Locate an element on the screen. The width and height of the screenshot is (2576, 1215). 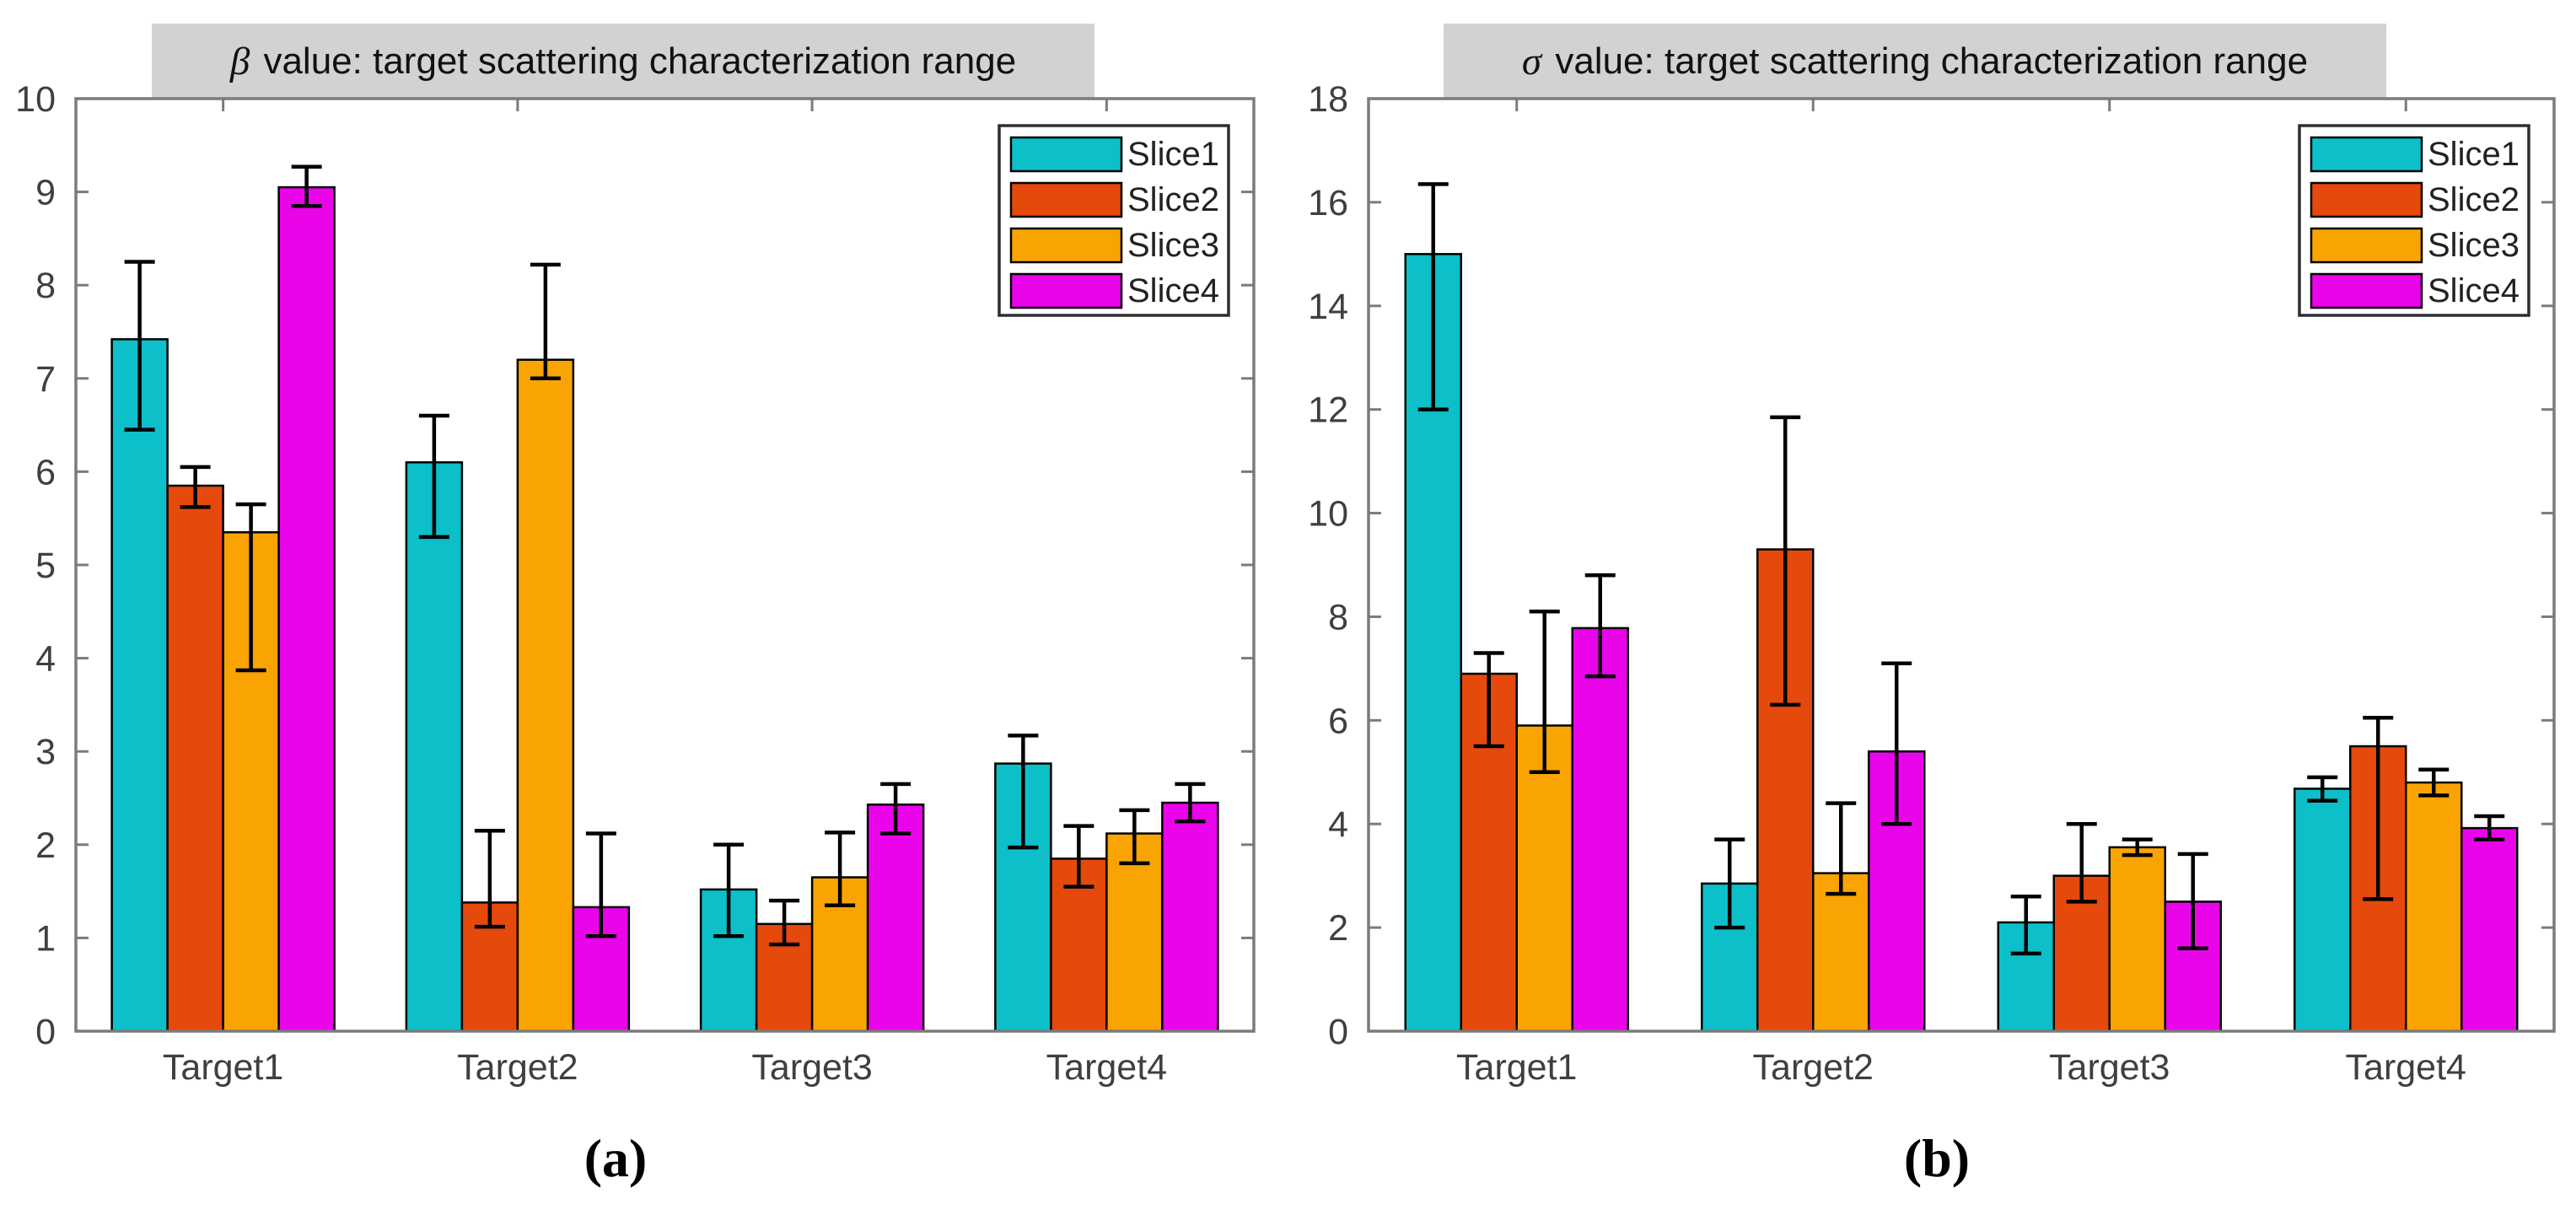
bar-b-Target2-Slice3 is located at coordinates (1841, 952).